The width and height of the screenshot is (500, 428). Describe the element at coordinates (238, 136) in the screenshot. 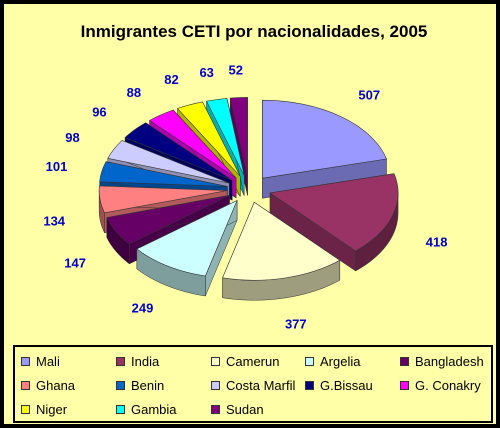

I see `slice-sudan` at that location.